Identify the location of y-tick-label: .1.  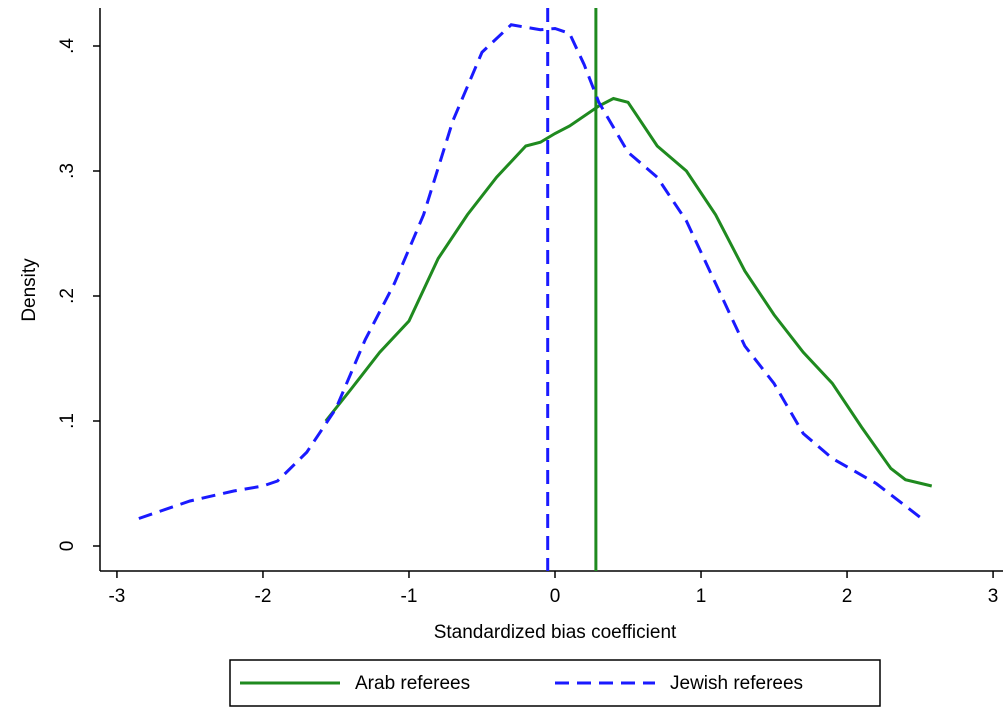
(67, 421).